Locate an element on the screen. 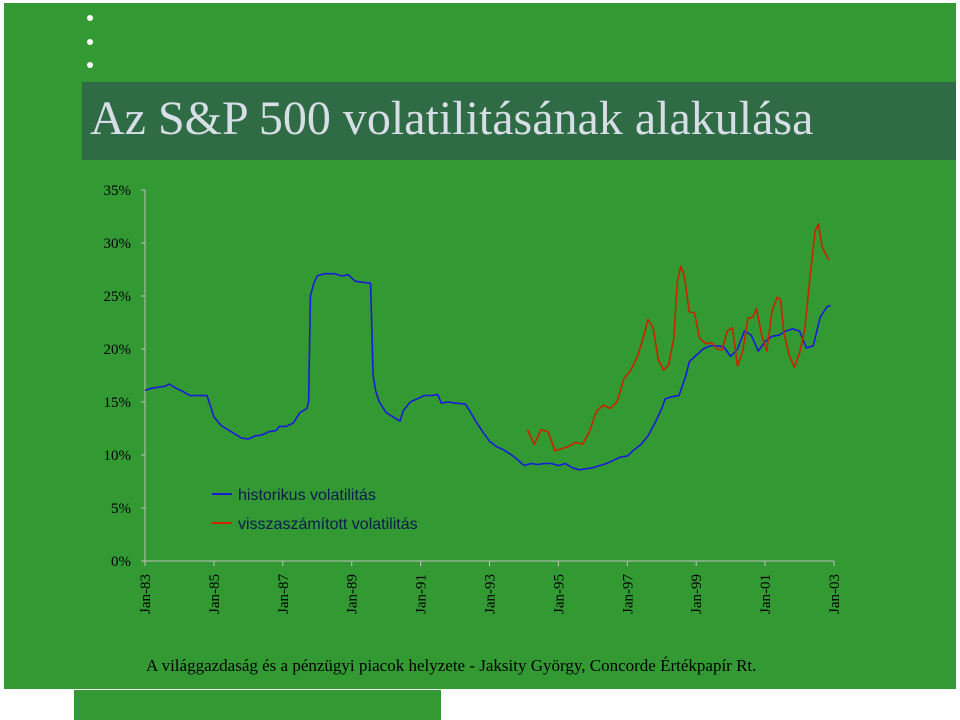  y-axis: 0% 5% 10% 15% 20% 25% 30% 35% is located at coordinates (125, 376).